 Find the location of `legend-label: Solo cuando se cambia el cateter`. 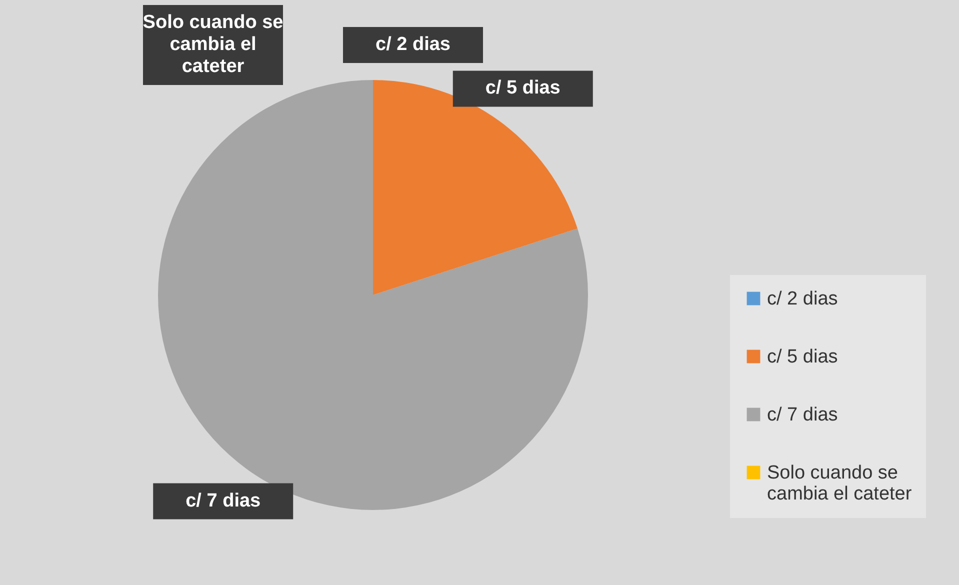

legend-label: Solo cuando se cambia el cateter is located at coordinates (839, 483).